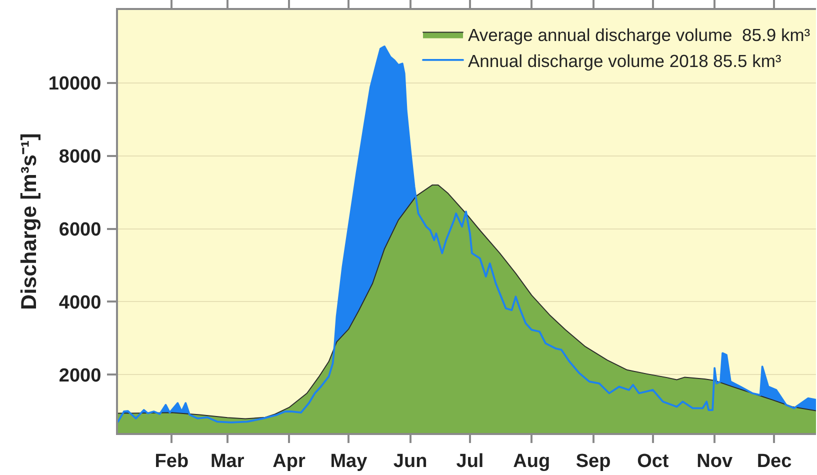 Image resolution: width=817 pixels, height=475 pixels. I want to click on x-tick-label: Mar, so click(227, 461).